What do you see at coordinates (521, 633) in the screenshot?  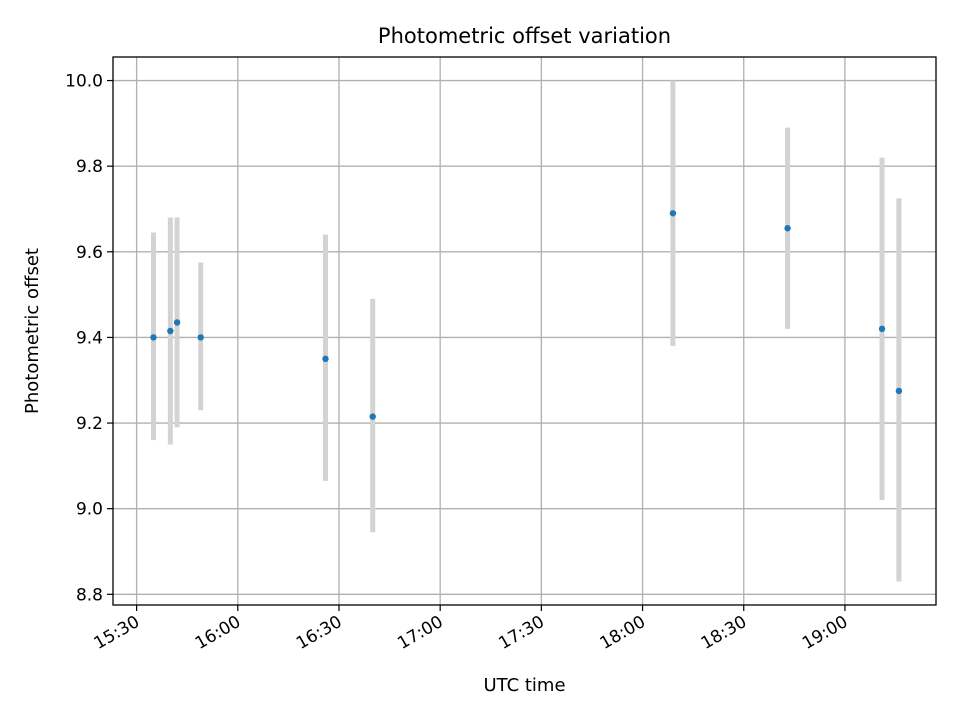 I see `x-tick-label: 17:30` at bounding box center [521, 633].